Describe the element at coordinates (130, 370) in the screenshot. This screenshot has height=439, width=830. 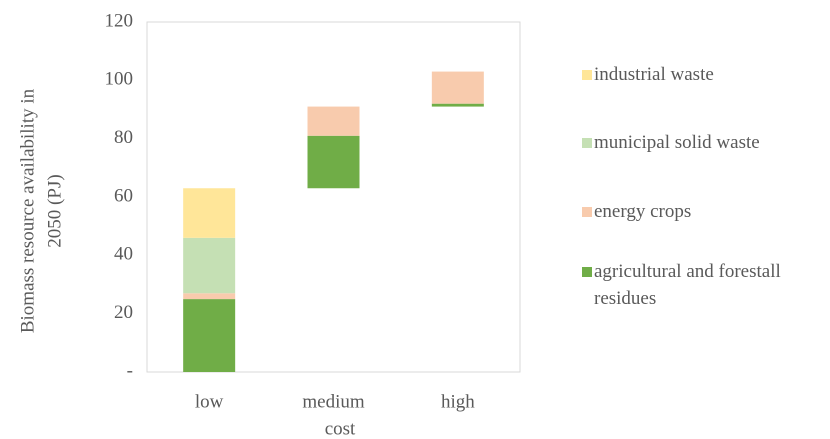
I see `y-tick-label: -` at that location.